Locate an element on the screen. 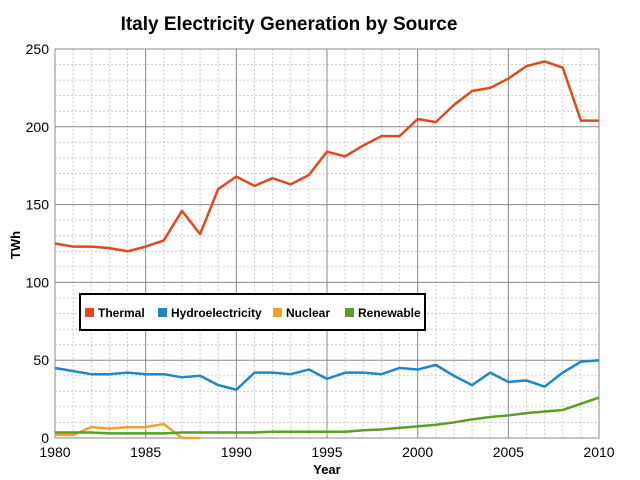 This screenshot has height=480, width=640. y-tick-label: 250 is located at coordinates (38, 49).